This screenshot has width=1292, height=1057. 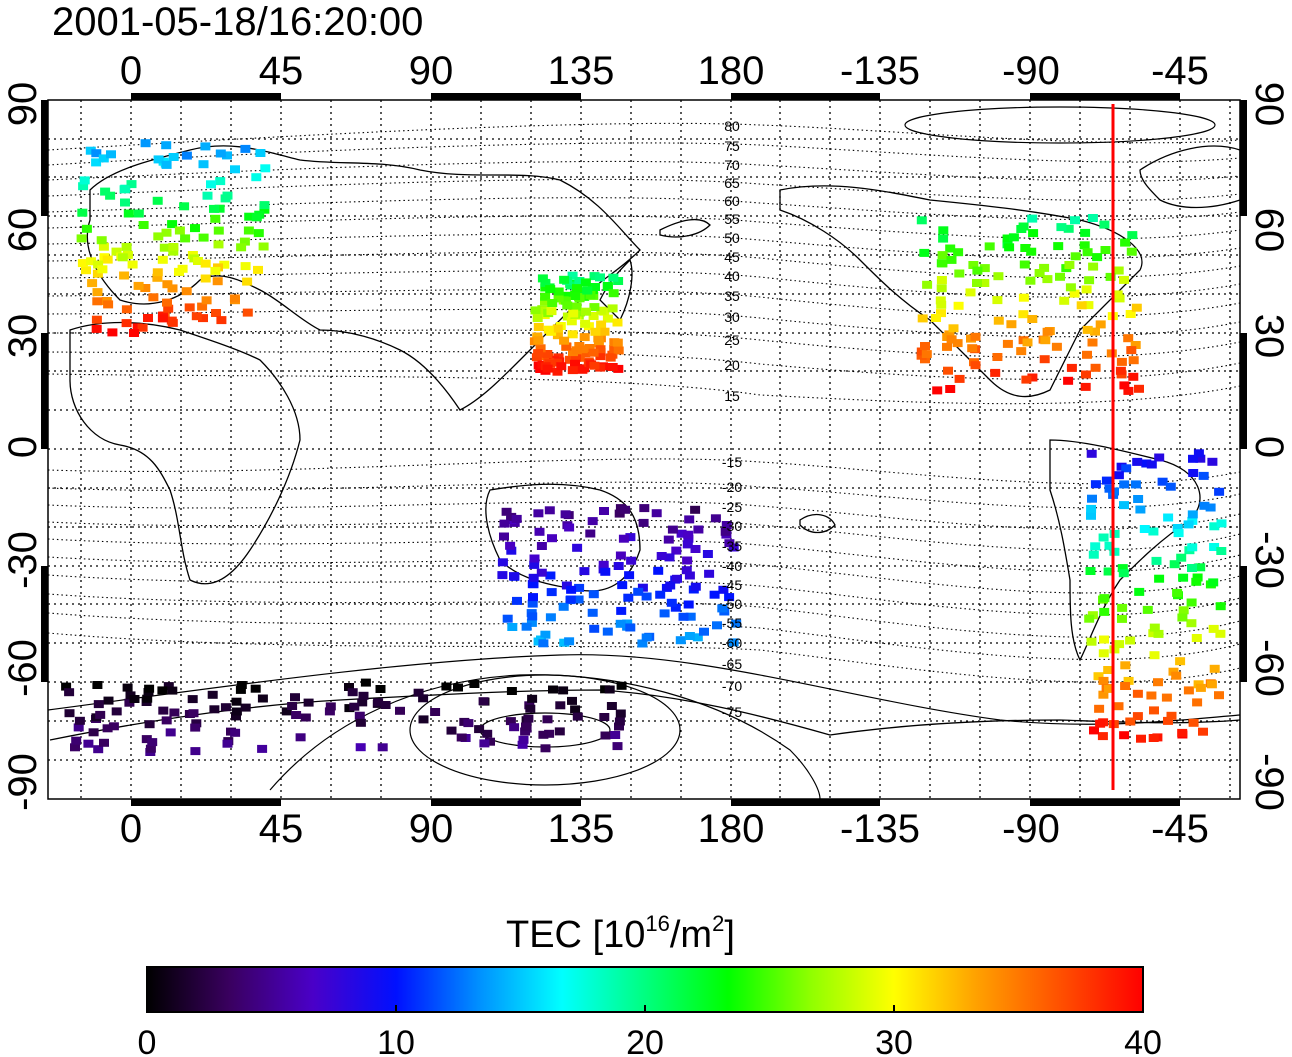 What do you see at coordinates (575, 935) in the screenshot?
I see `colorbar-title-main: TEC [10` at bounding box center [575, 935].